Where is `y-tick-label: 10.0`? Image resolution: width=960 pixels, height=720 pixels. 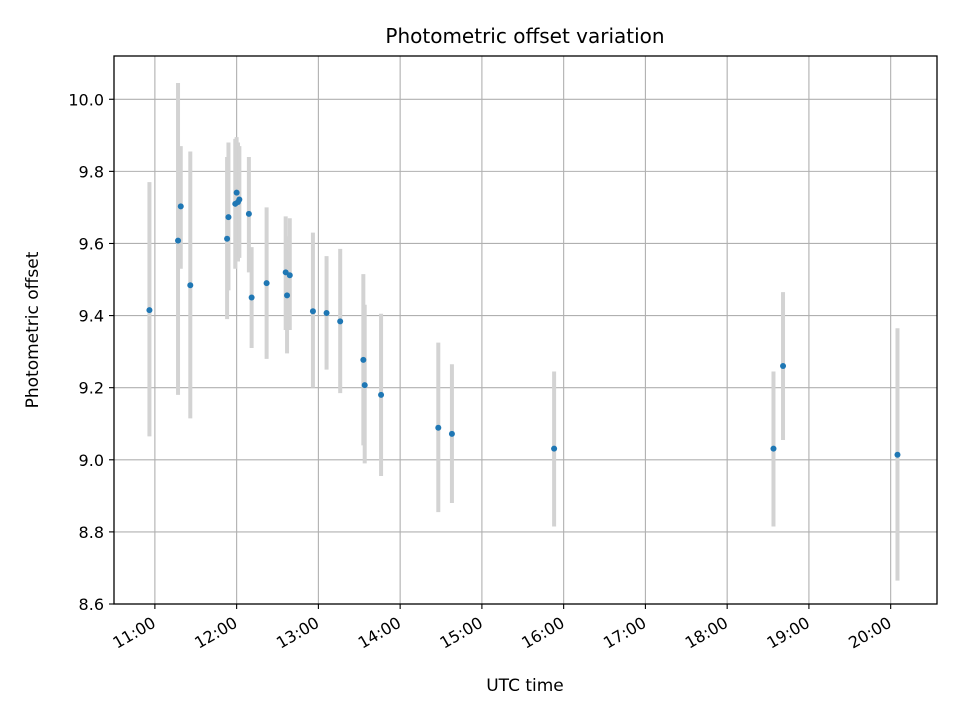
y-tick-label: 10.0 is located at coordinates (86, 99).